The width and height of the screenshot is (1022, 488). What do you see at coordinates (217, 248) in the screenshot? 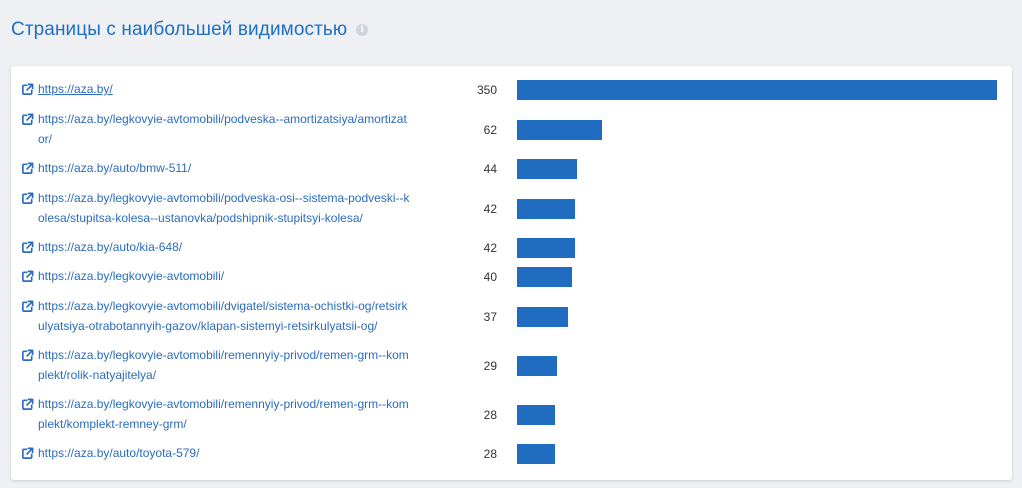
I see `page-link: https://aza.by/auto/kia-648/` at bounding box center [217, 248].